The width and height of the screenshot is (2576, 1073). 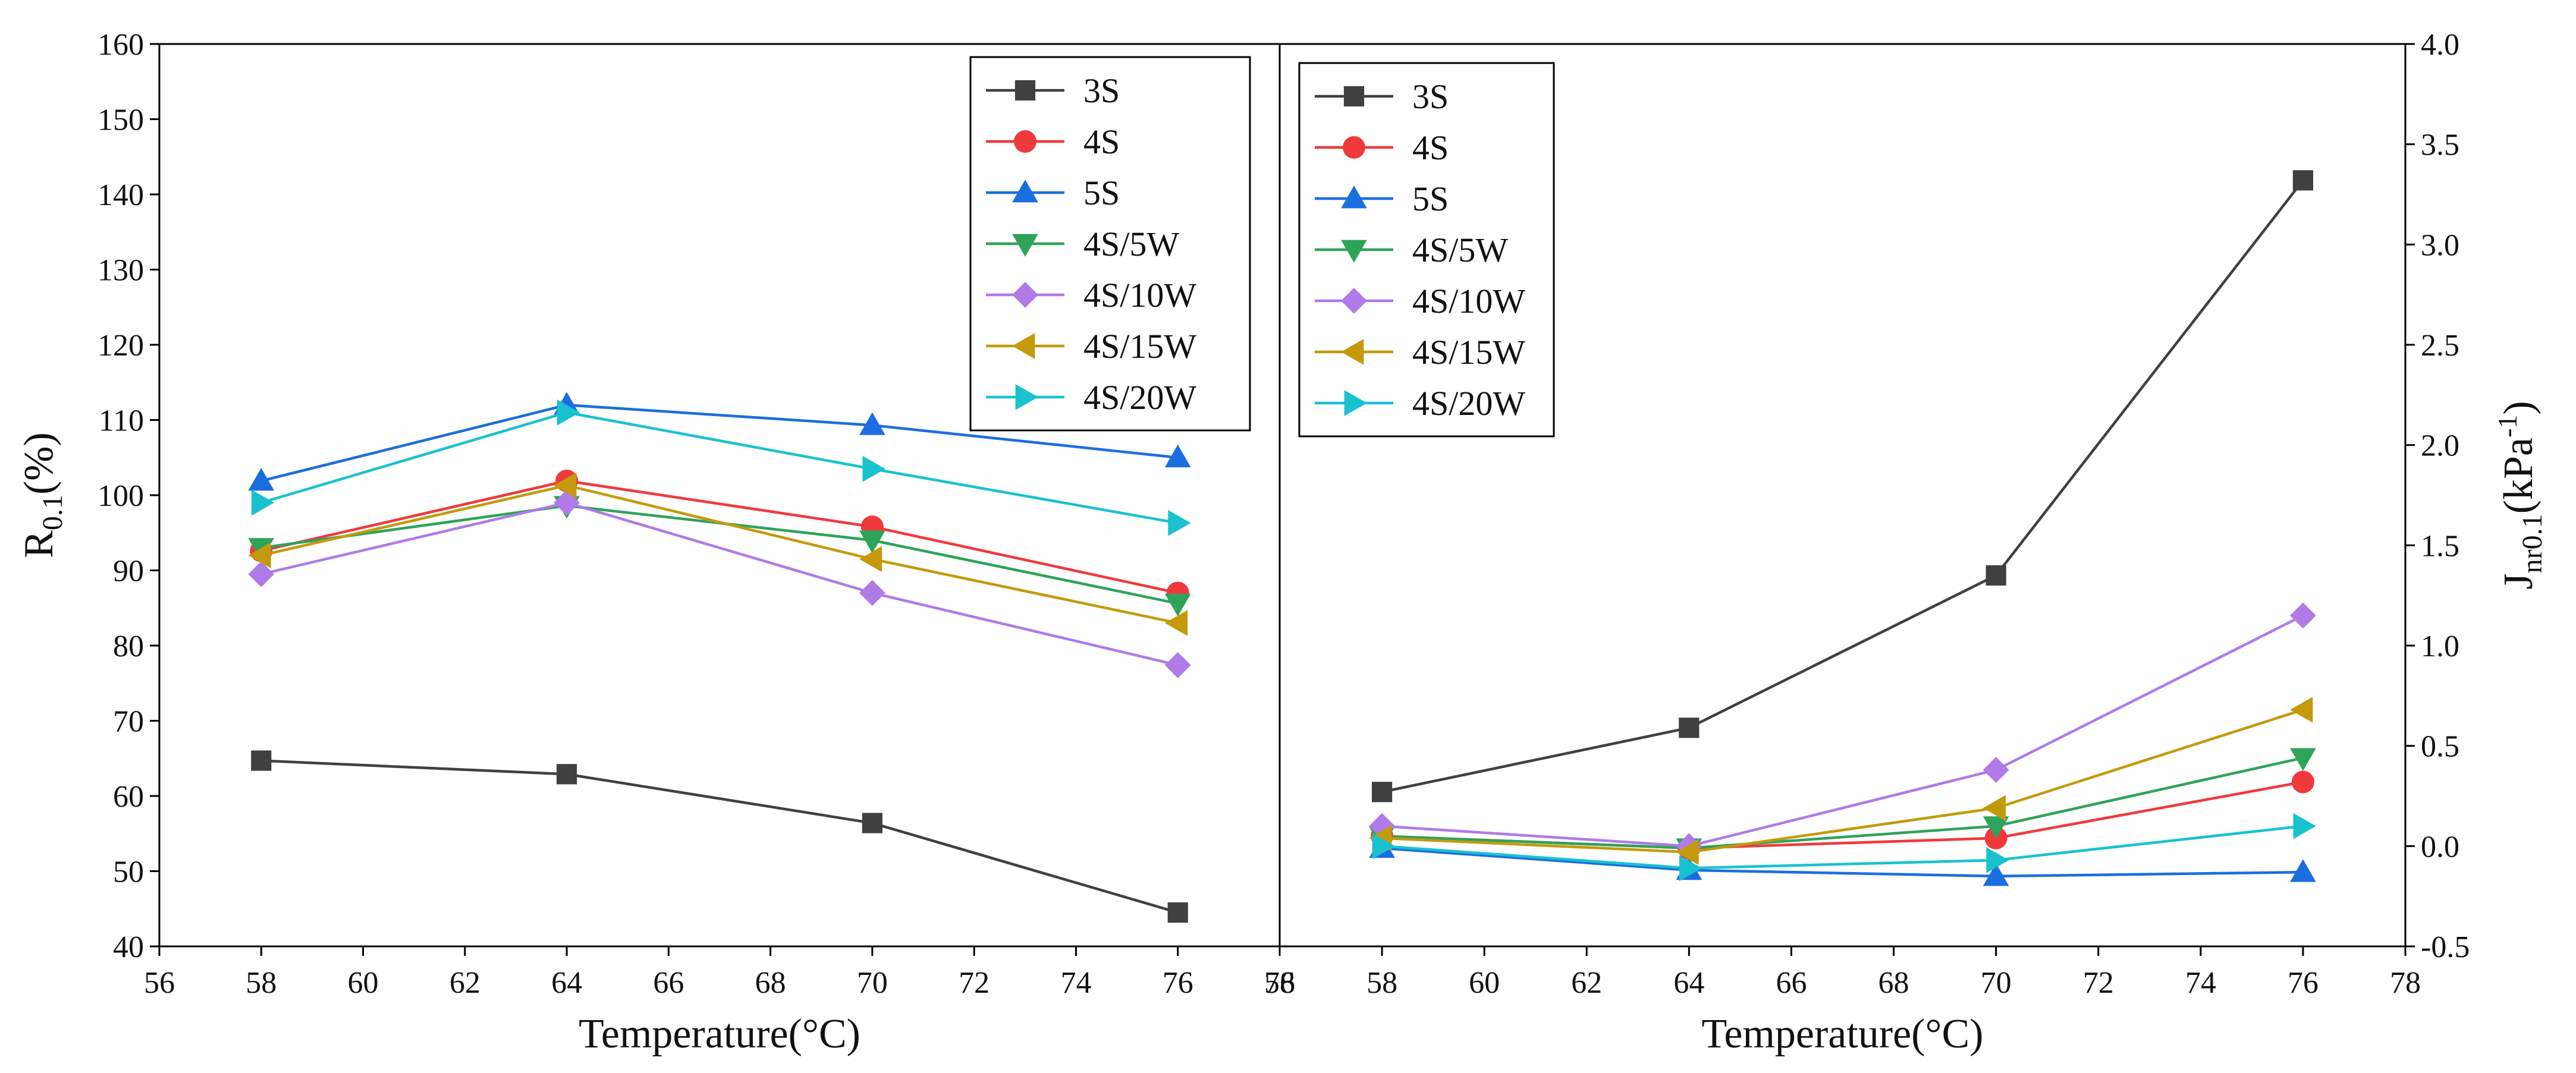 What do you see at coordinates (121, 421) in the screenshot?
I see `y-tick-label: 110` at bounding box center [121, 421].